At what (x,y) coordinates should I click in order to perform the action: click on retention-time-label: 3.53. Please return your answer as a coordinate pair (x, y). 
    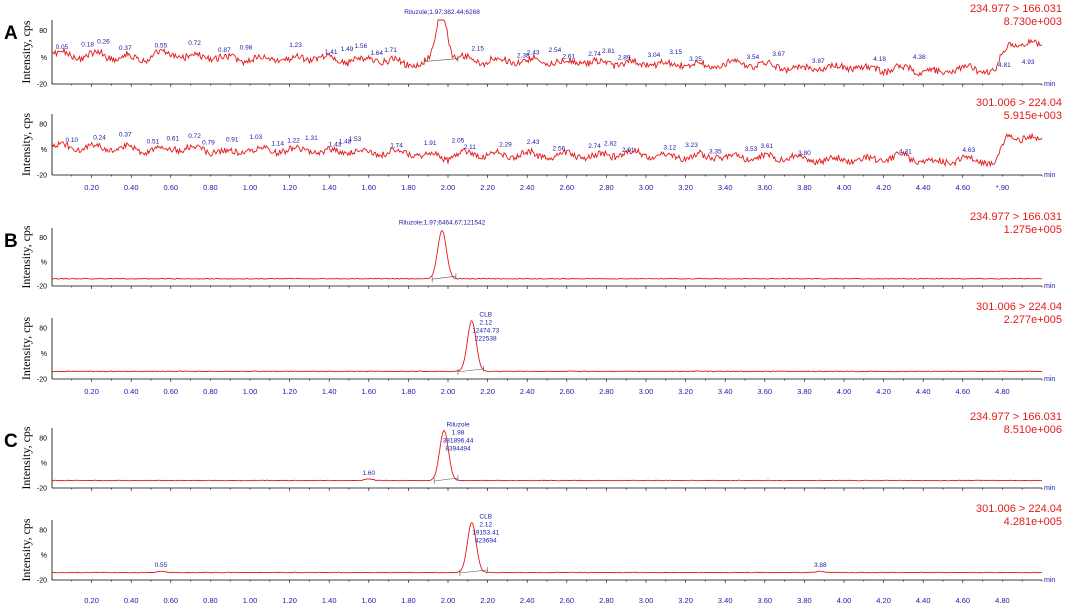
    Looking at the image, I should click on (751, 149).